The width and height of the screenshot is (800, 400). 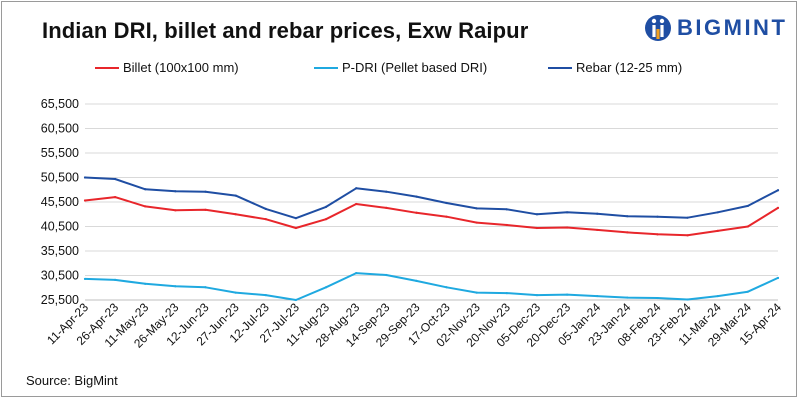 I want to click on y-tick-label: 50,500, so click(x=60, y=178).